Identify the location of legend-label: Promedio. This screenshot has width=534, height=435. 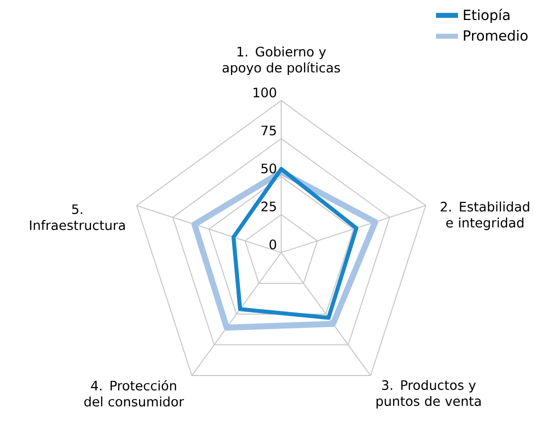
(496, 35).